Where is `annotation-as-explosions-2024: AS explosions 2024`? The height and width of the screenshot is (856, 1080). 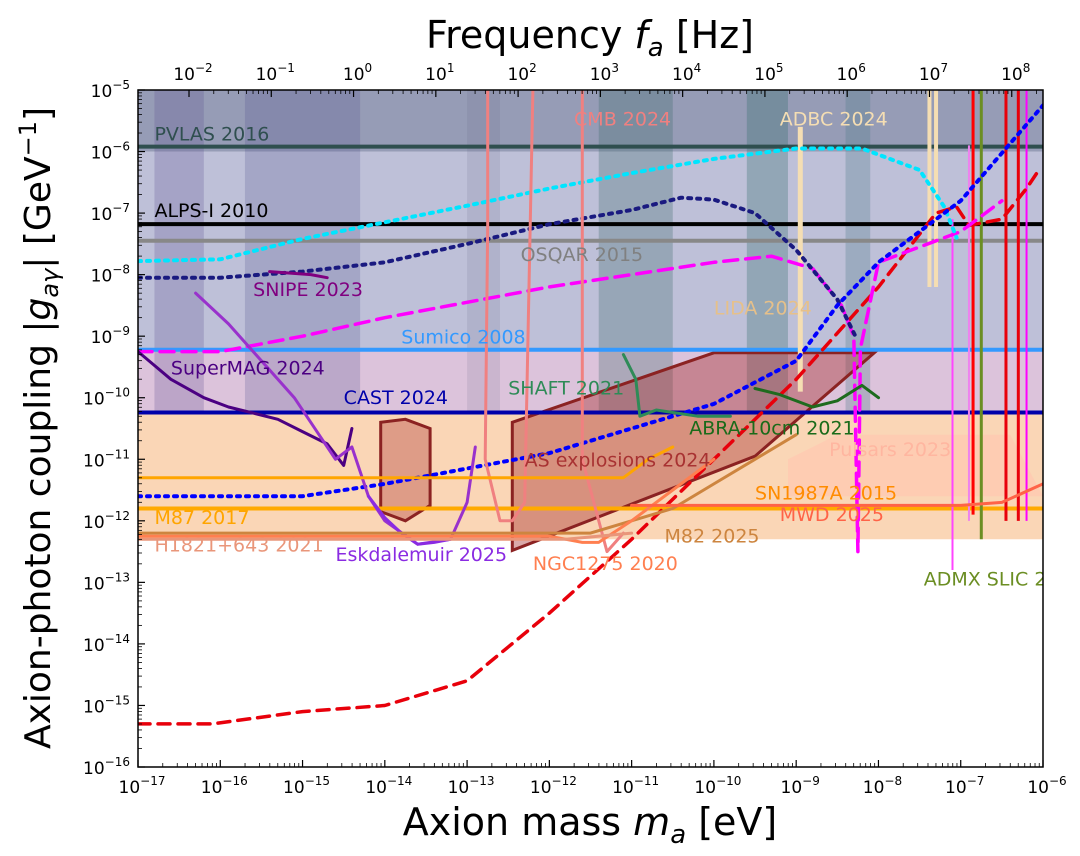
annotation-as-explosions-2024: AS explosions 2024 is located at coordinates (618, 461).